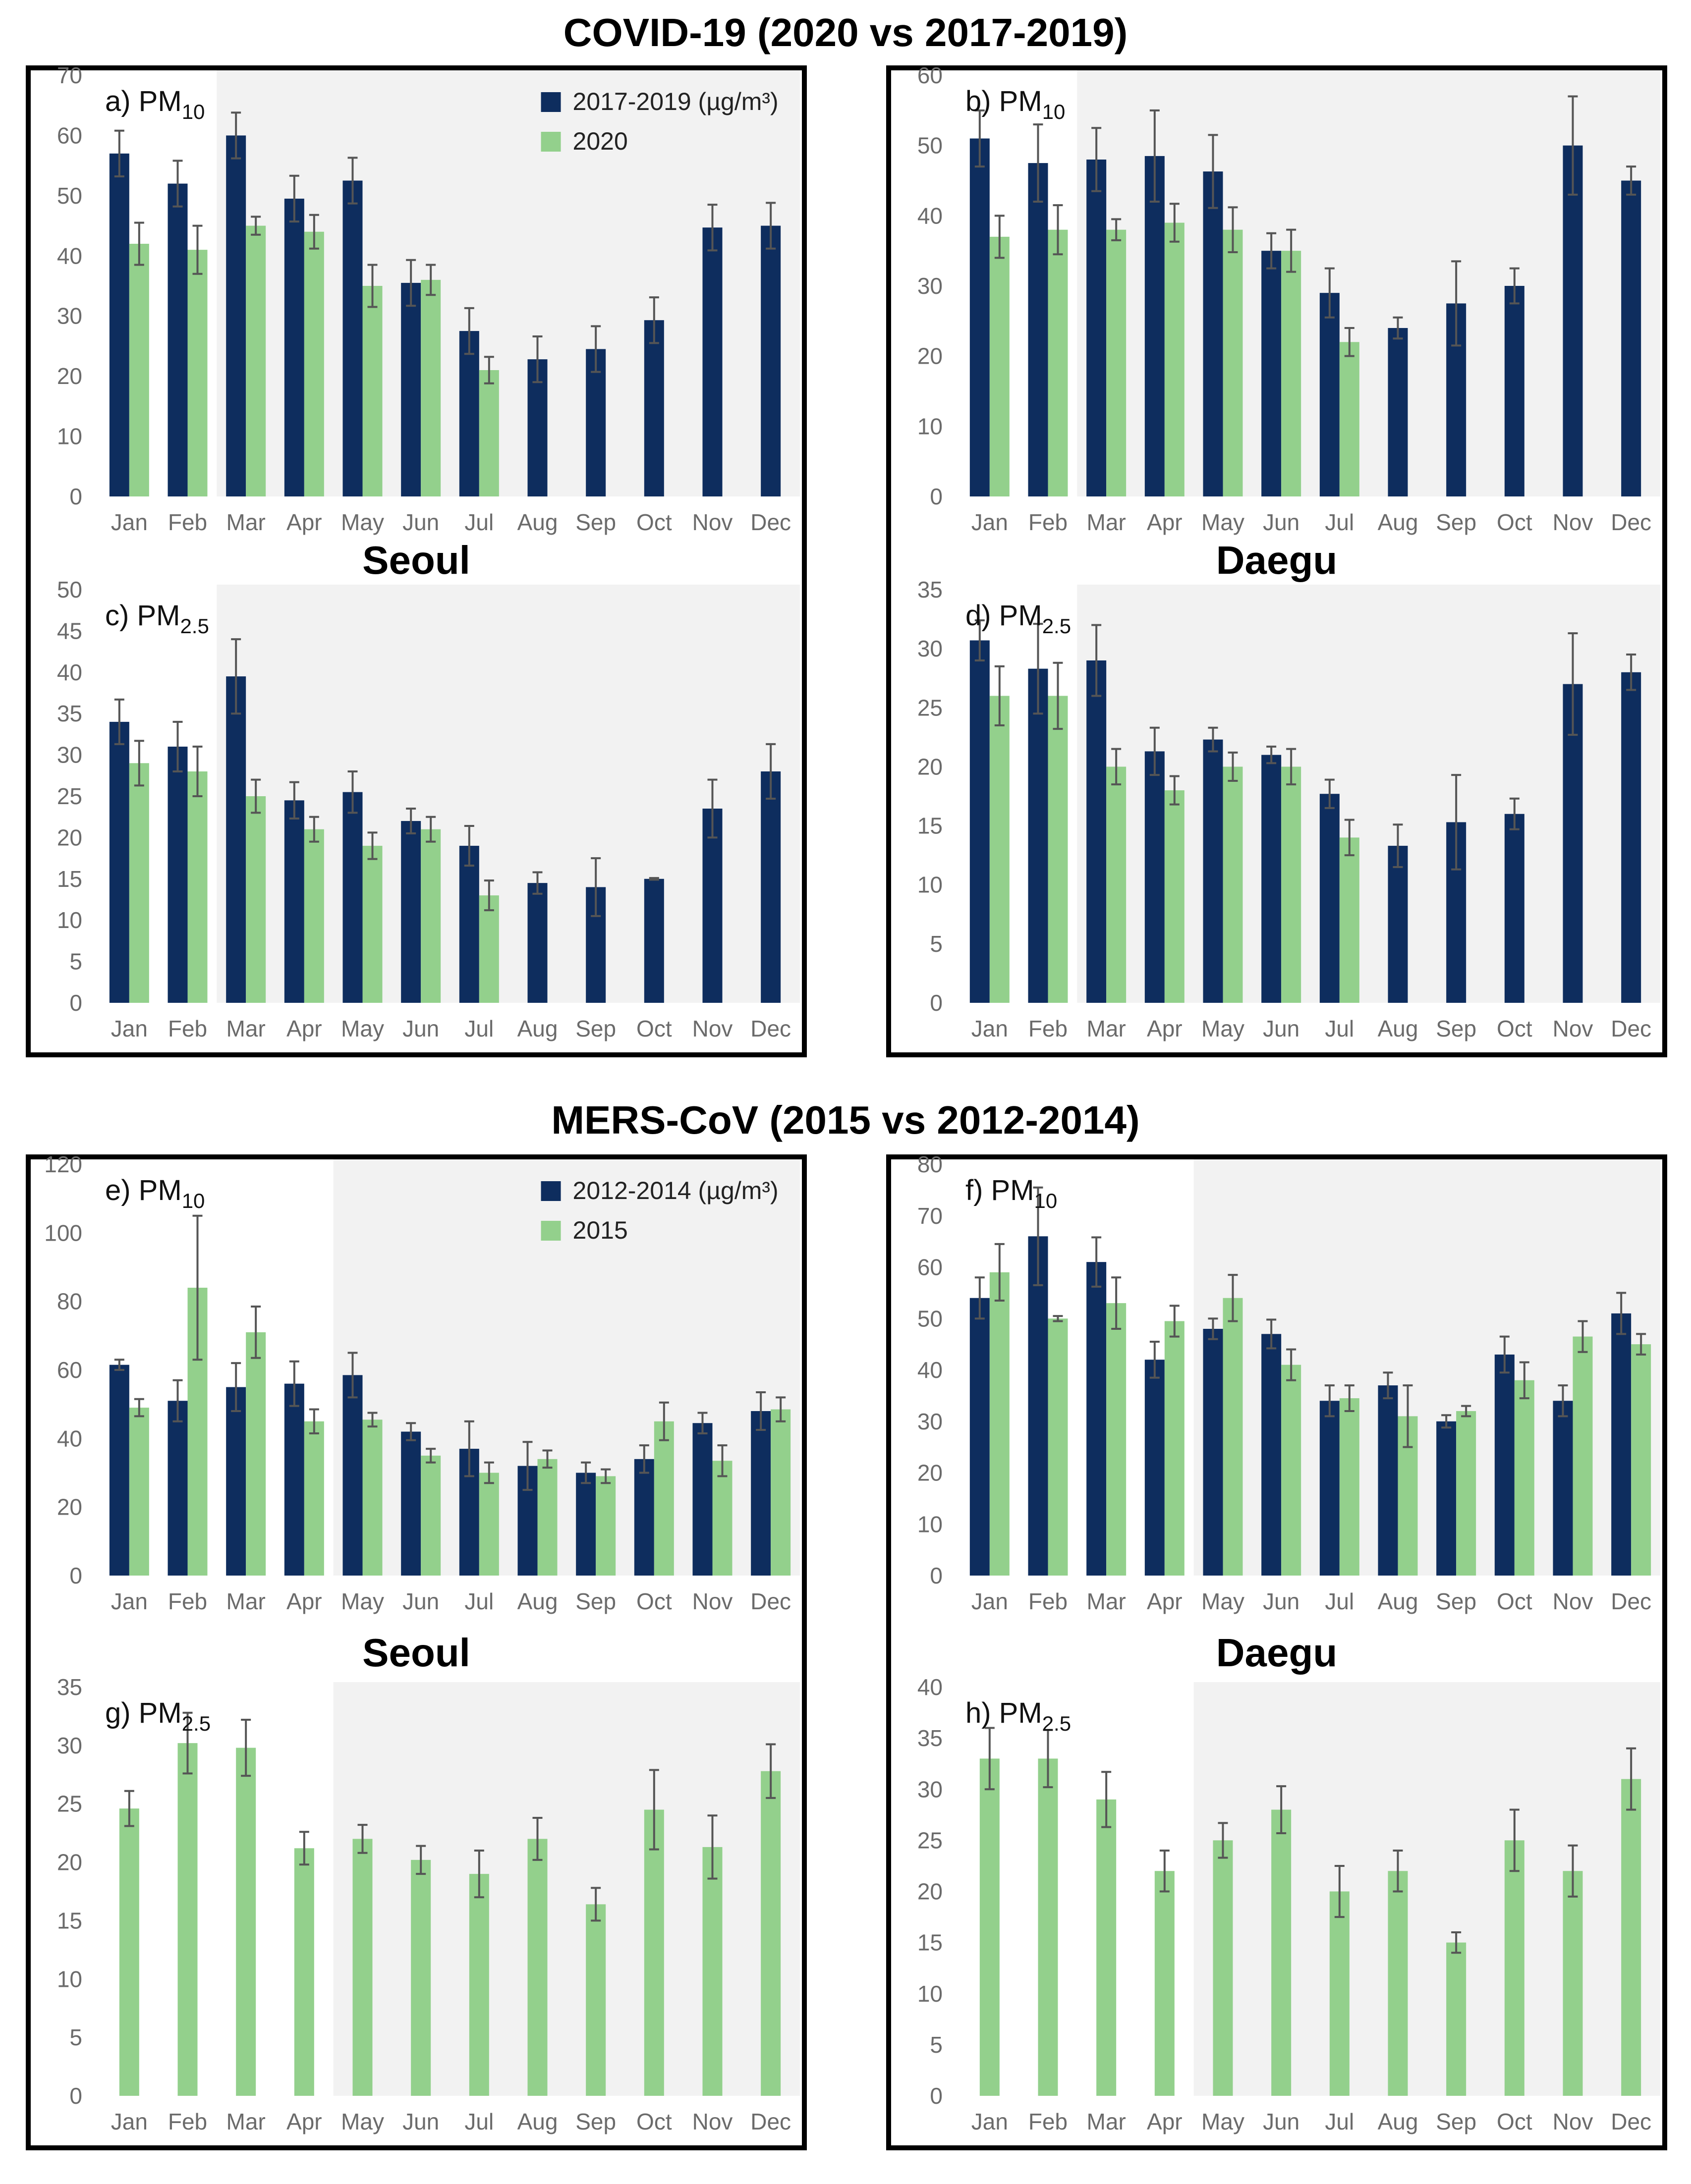 The height and width of the screenshot is (2184, 1691). I want to click on error-bar-baseline-jun, so click(411, 283).